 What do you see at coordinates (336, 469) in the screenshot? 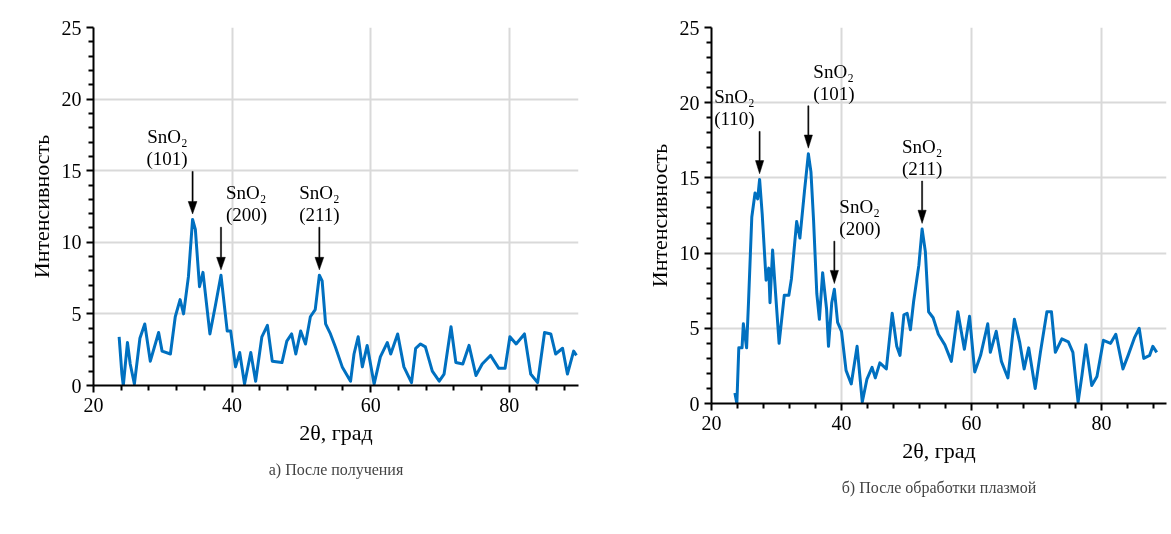
I see `text: а) После получения` at bounding box center [336, 469].